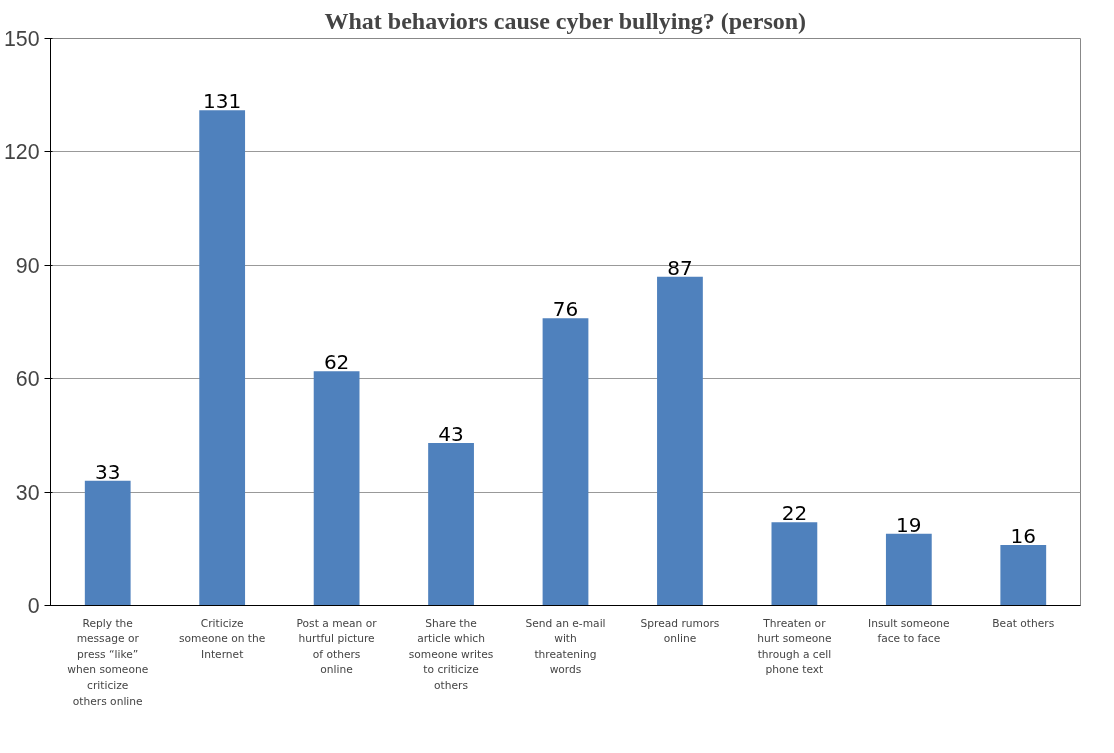  Describe the element at coordinates (909, 631) in the screenshot. I see `x-tick-label: Insult someone face to face` at that location.